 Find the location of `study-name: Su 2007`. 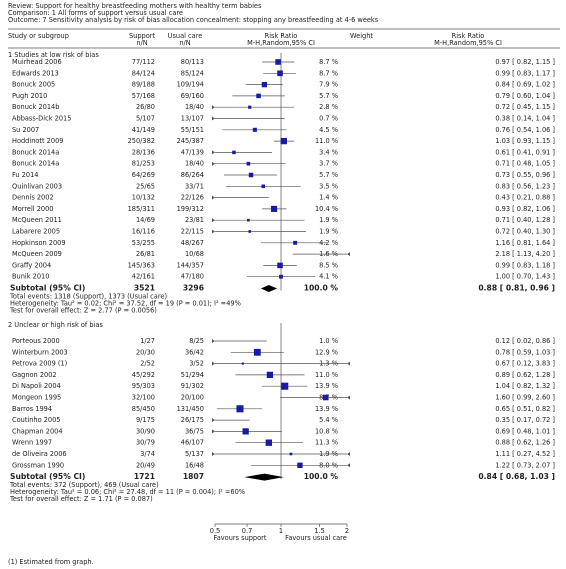

study-name: Su 2007 is located at coordinates (25, 130).